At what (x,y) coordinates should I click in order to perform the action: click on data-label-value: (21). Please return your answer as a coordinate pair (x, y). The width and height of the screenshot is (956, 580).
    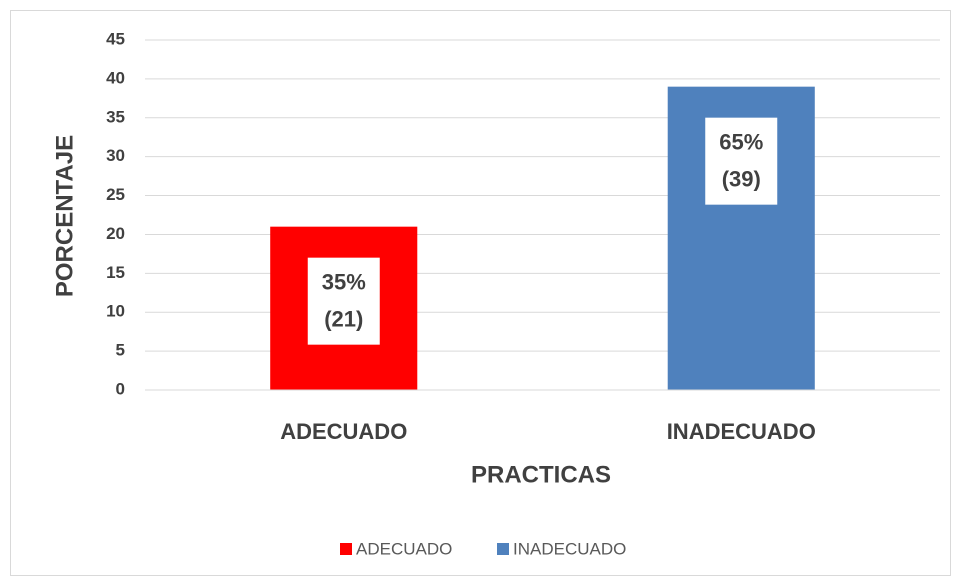
    Looking at the image, I should click on (343, 318).